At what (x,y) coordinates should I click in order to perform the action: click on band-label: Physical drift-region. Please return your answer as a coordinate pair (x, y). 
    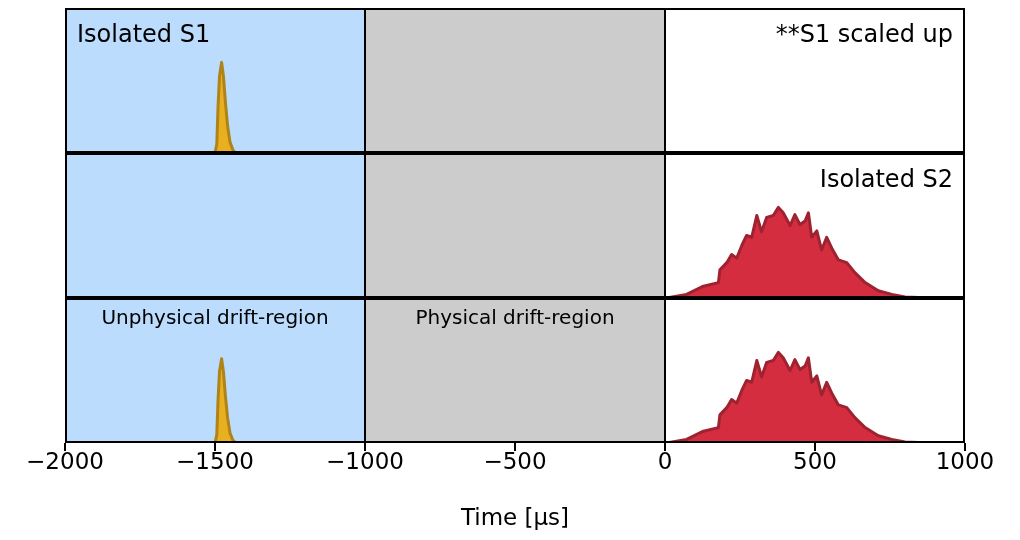
    Looking at the image, I should click on (515, 317).